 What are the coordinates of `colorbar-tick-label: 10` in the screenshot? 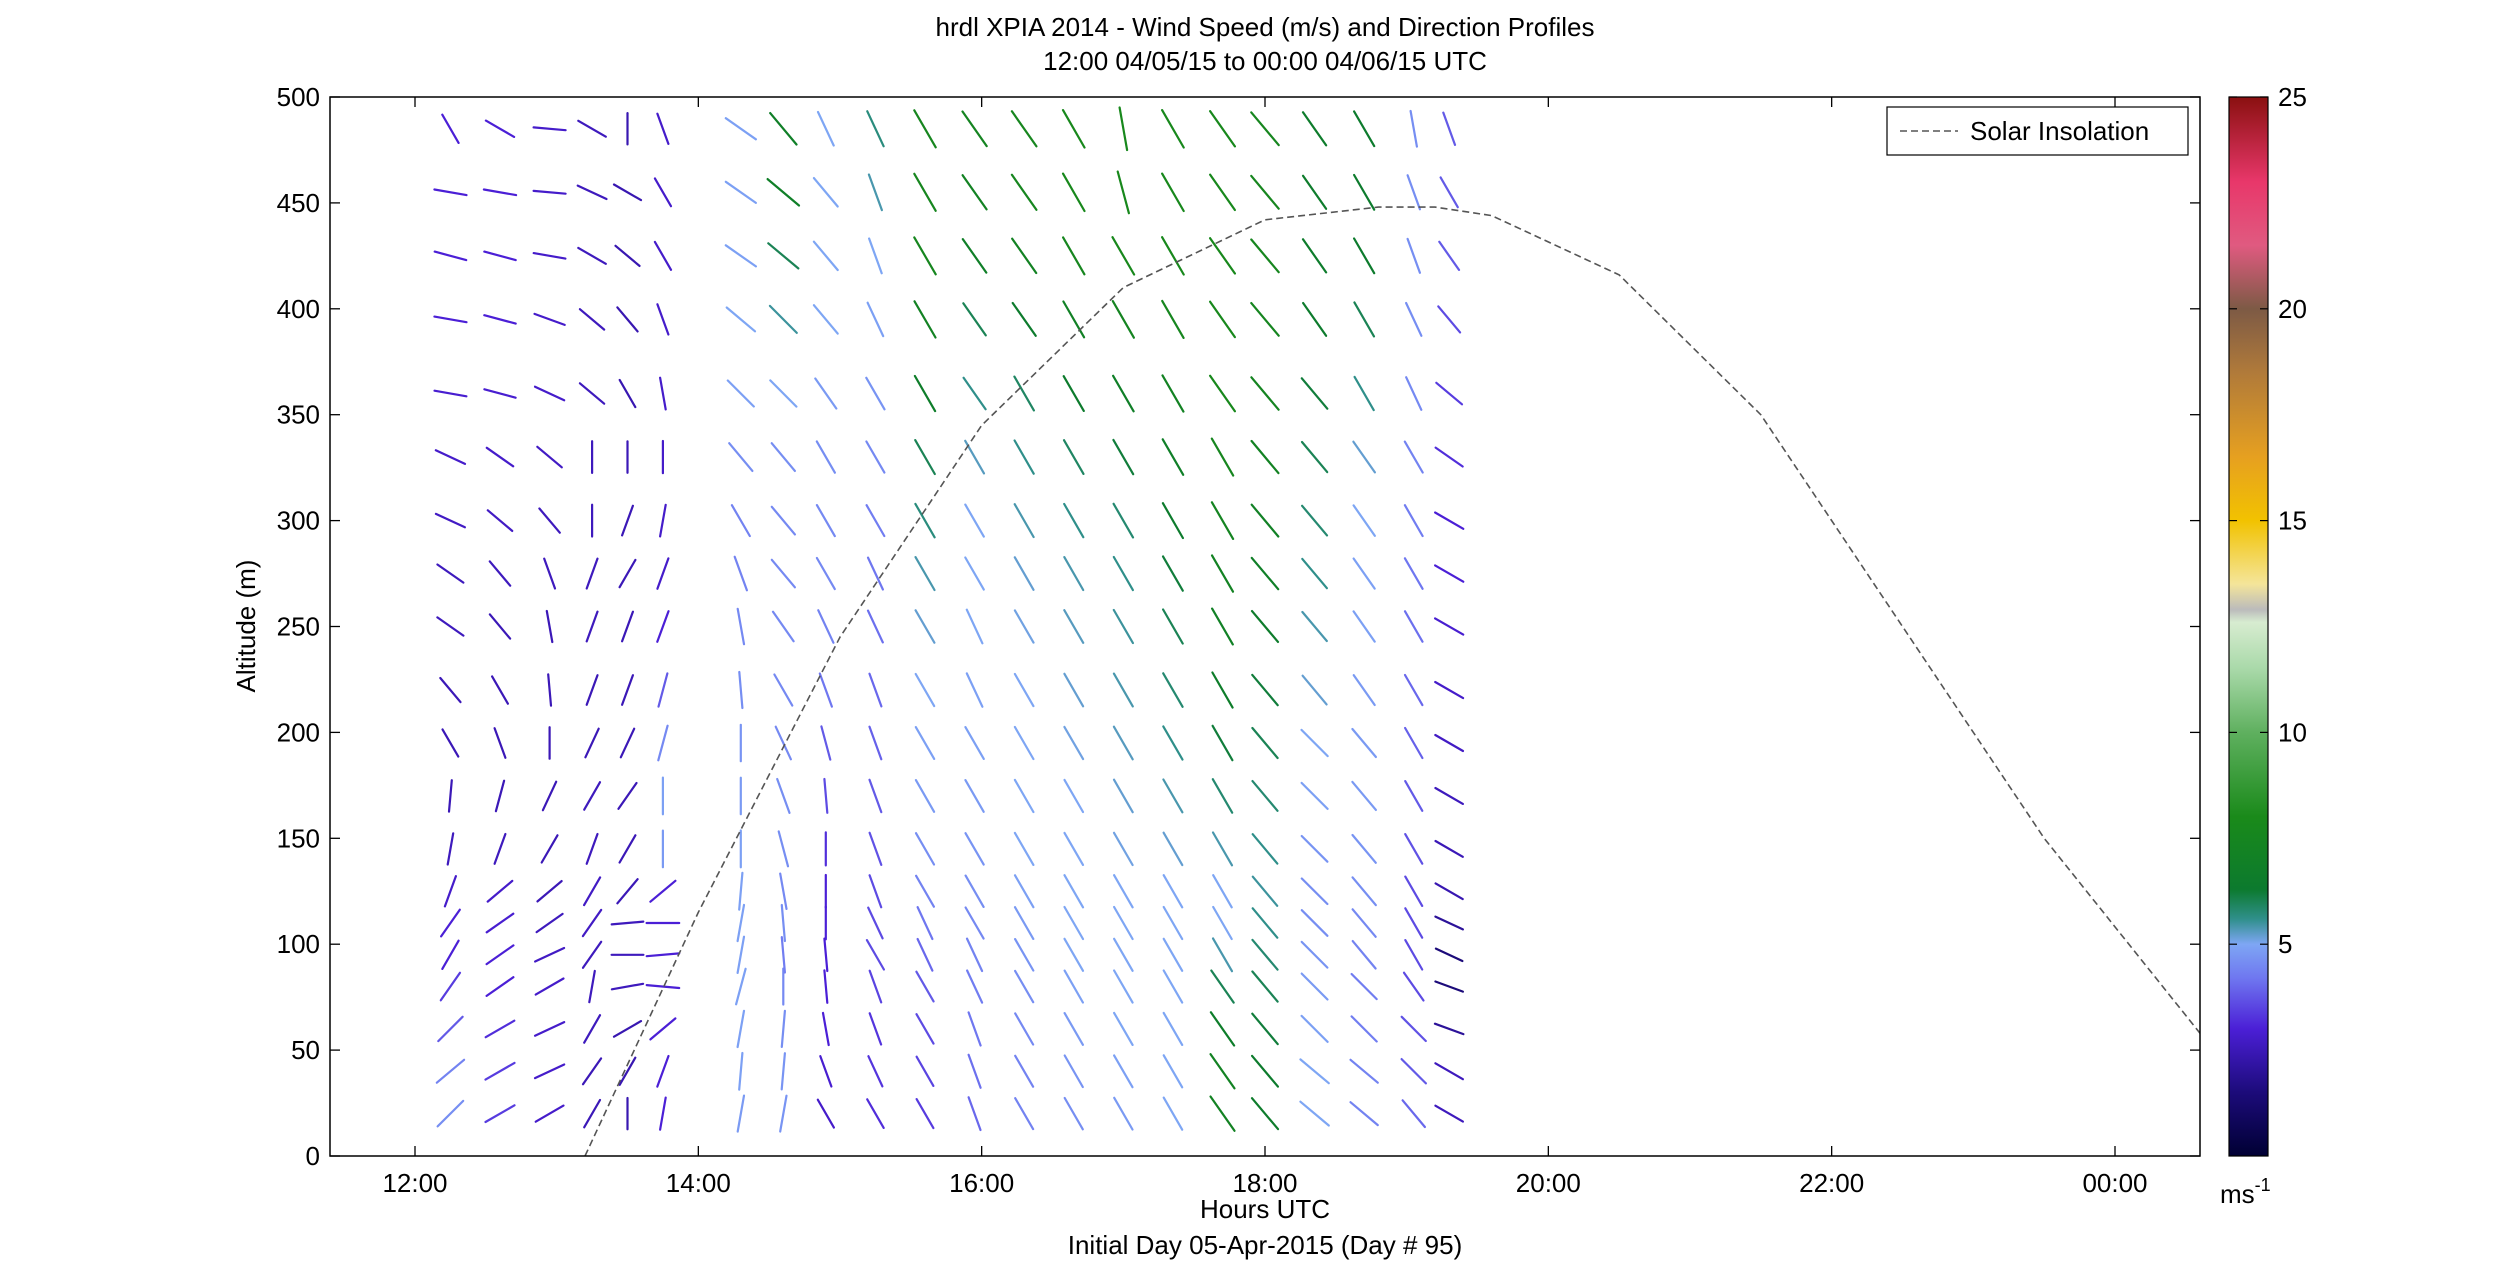 It's located at (2292, 732).